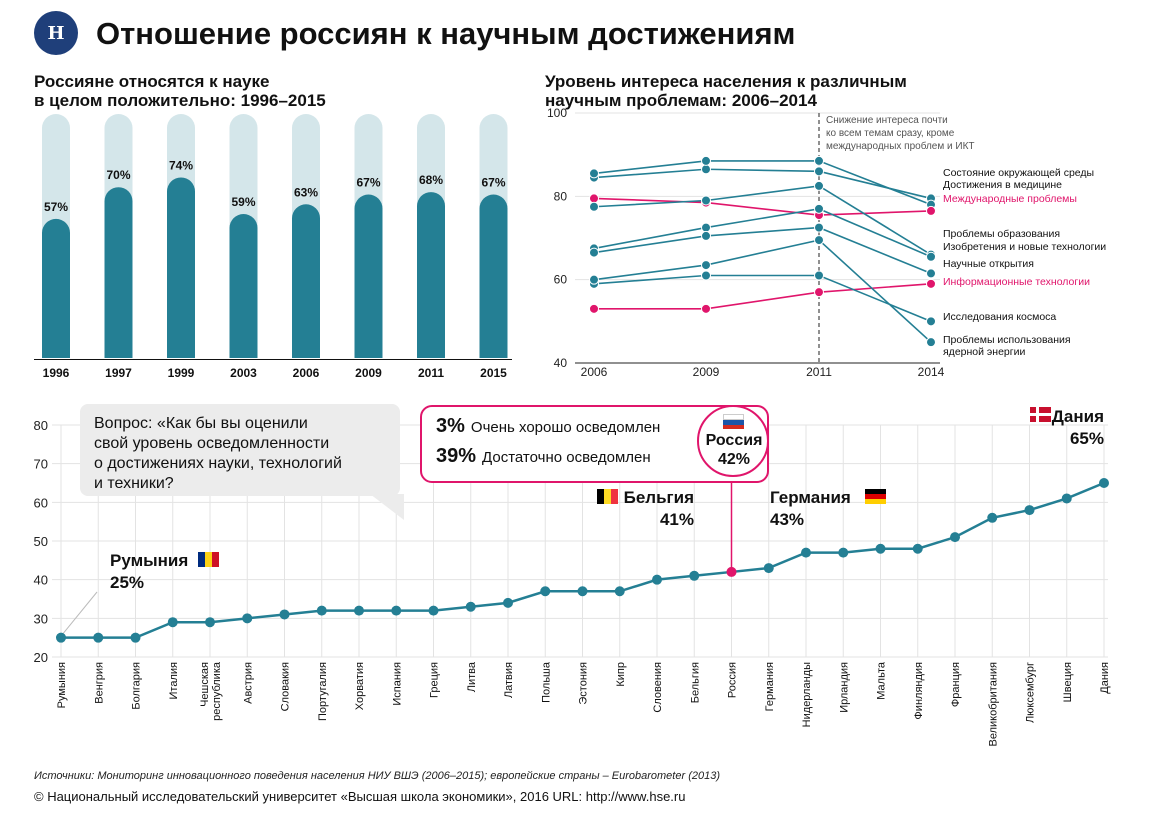 The height and width of the screenshot is (813, 1150). I want to click on country-label: Португалия, so click(323, 691).